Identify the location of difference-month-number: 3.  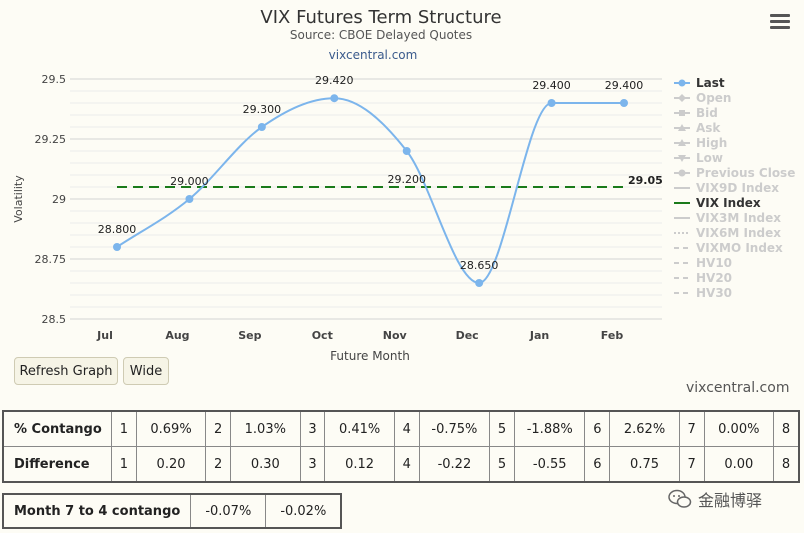
(312, 464).